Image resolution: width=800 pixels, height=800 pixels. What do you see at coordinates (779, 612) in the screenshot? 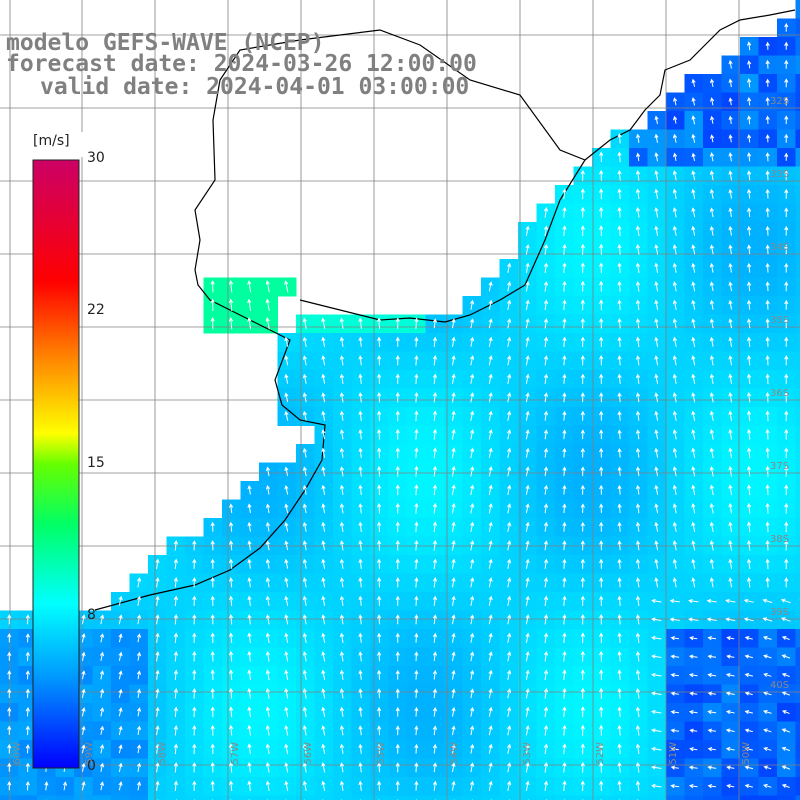
I see `latitude-label: 39S` at bounding box center [779, 612].